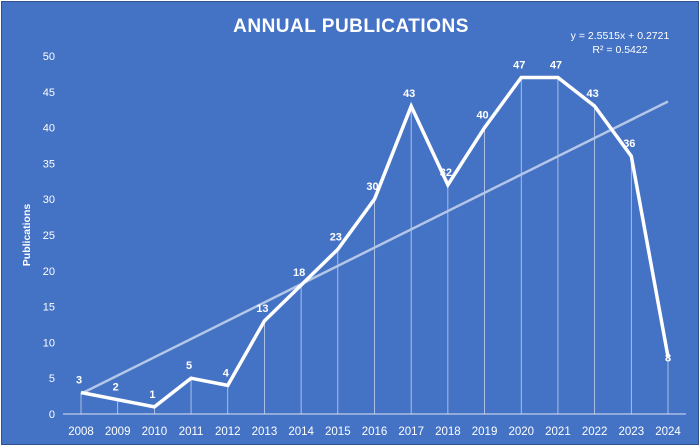 Image resolution: width=700 pixels, height=446 pixels. I want to click on y-tick-label: 5, so click(52, 379).